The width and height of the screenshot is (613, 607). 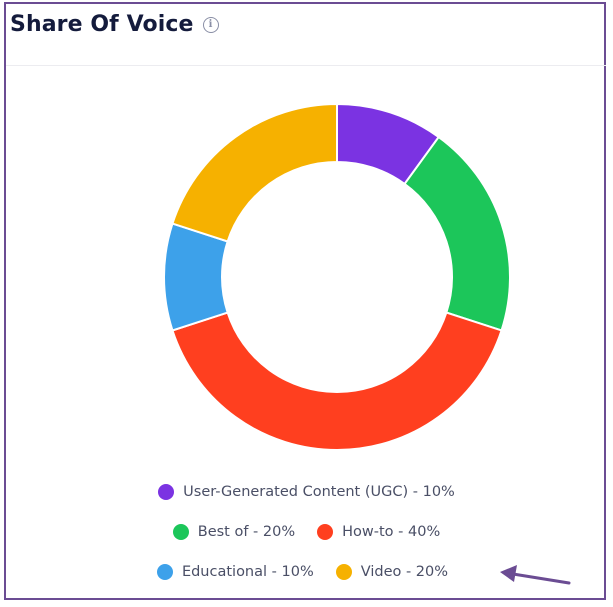 I want to click on legend-row-2: Best of - 20% How-to - 40%, so click(x=306, y=532).